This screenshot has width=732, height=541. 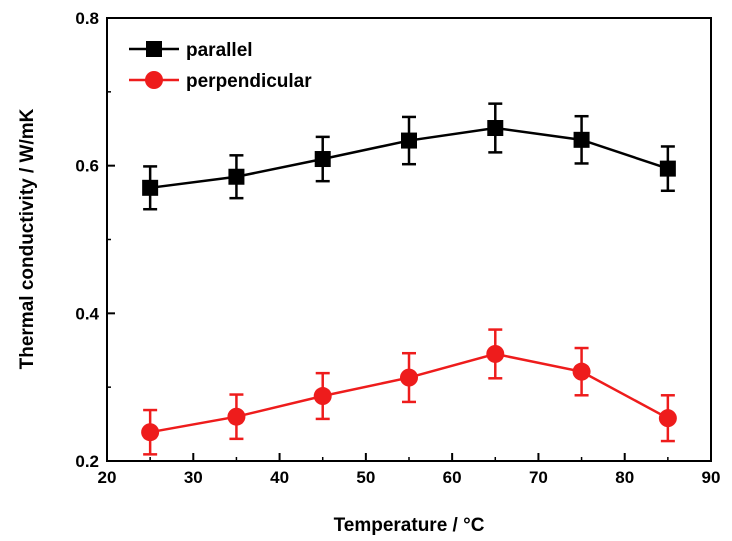 I want to click on x-tick-label: 30, so click(x=193, y=477).